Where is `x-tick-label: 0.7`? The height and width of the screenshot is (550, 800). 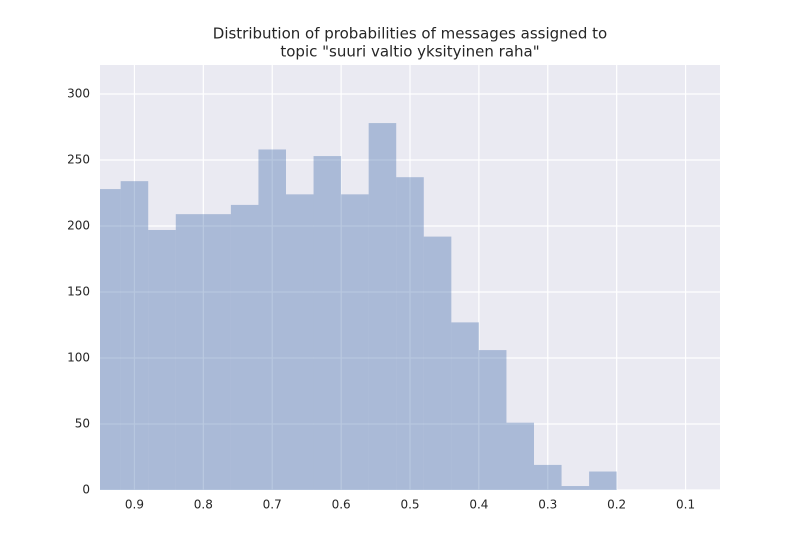 x-tick-label: 0.7 is located at coordinates (272, 505).